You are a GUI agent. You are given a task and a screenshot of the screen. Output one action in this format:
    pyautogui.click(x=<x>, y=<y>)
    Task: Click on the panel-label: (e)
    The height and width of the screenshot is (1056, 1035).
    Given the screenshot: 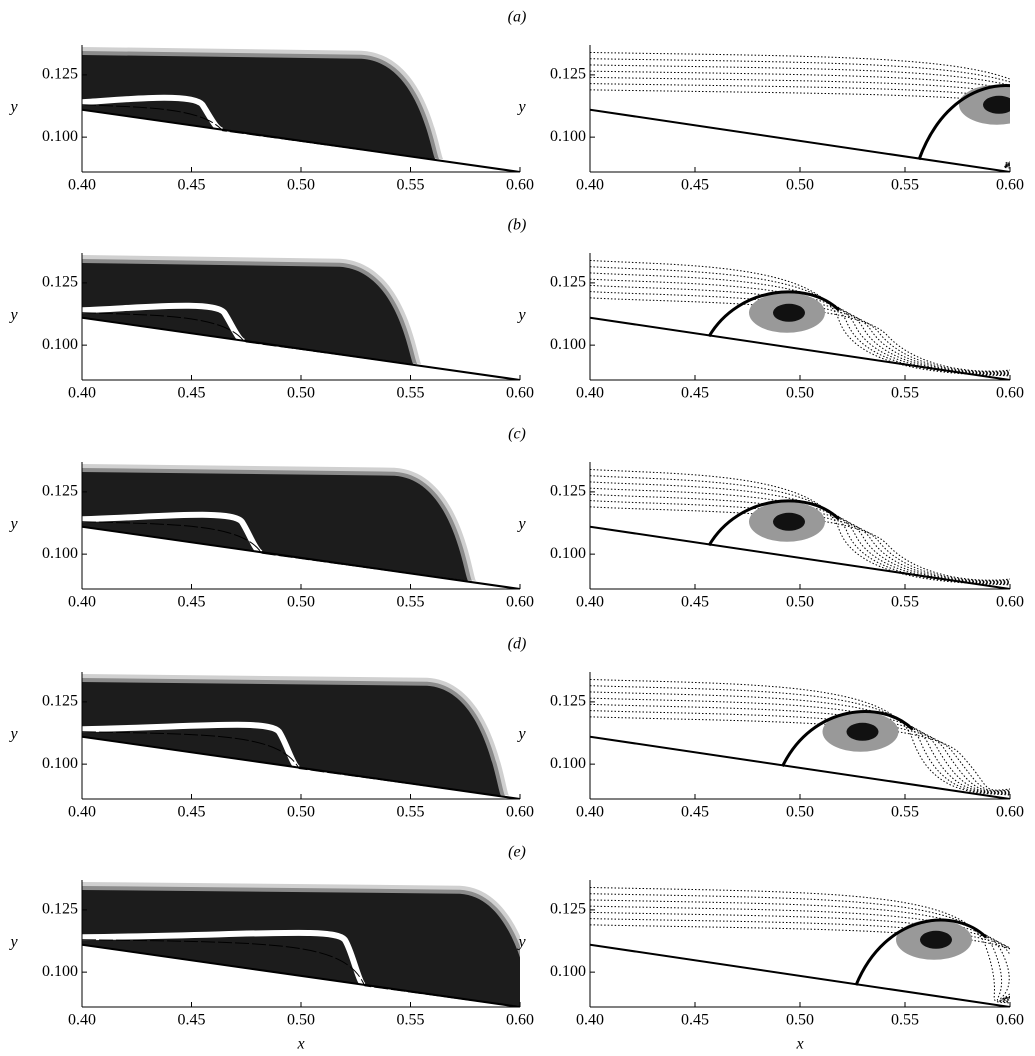 What is the action you would take?
    pyautogui.click(x=517, y=852)
    